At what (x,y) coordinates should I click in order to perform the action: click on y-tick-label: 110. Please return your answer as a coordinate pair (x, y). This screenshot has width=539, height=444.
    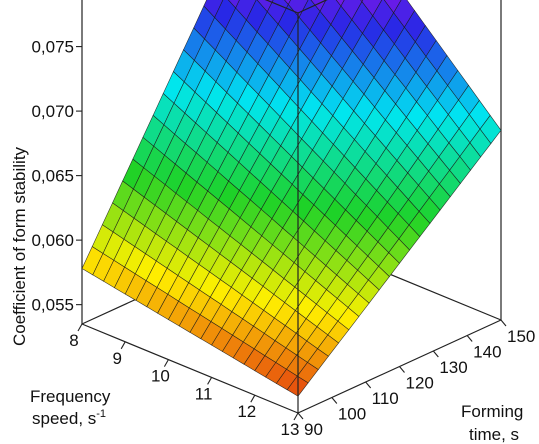
    Looking at the image, I should click on (385, 398).